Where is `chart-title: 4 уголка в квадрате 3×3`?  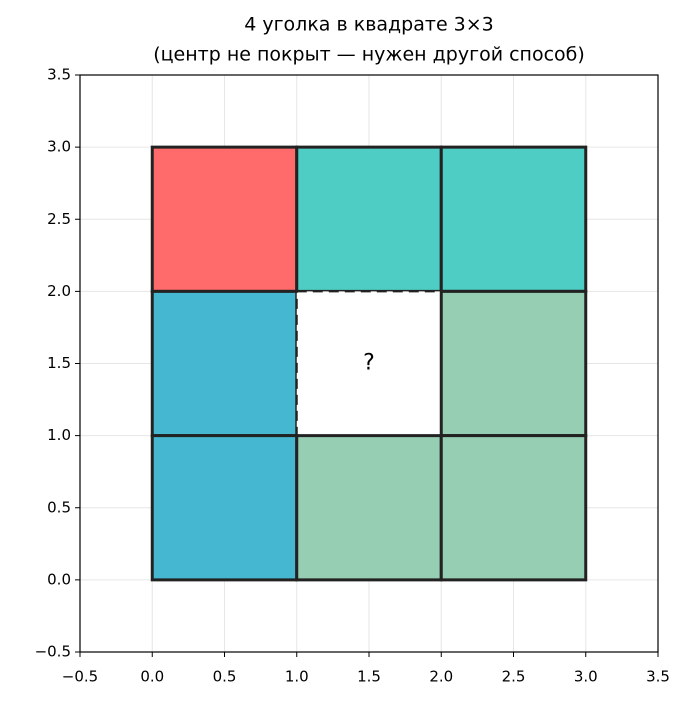 chart-title: 4 уголка в квадрате 3×3 is located at coordinates (369, 25).